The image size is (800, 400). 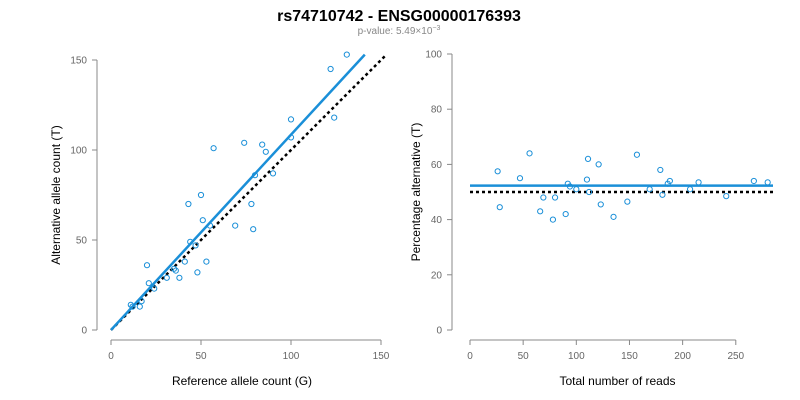 I want to click on x-axis-label: Reference allele count (G), so click(x=242, y=381).